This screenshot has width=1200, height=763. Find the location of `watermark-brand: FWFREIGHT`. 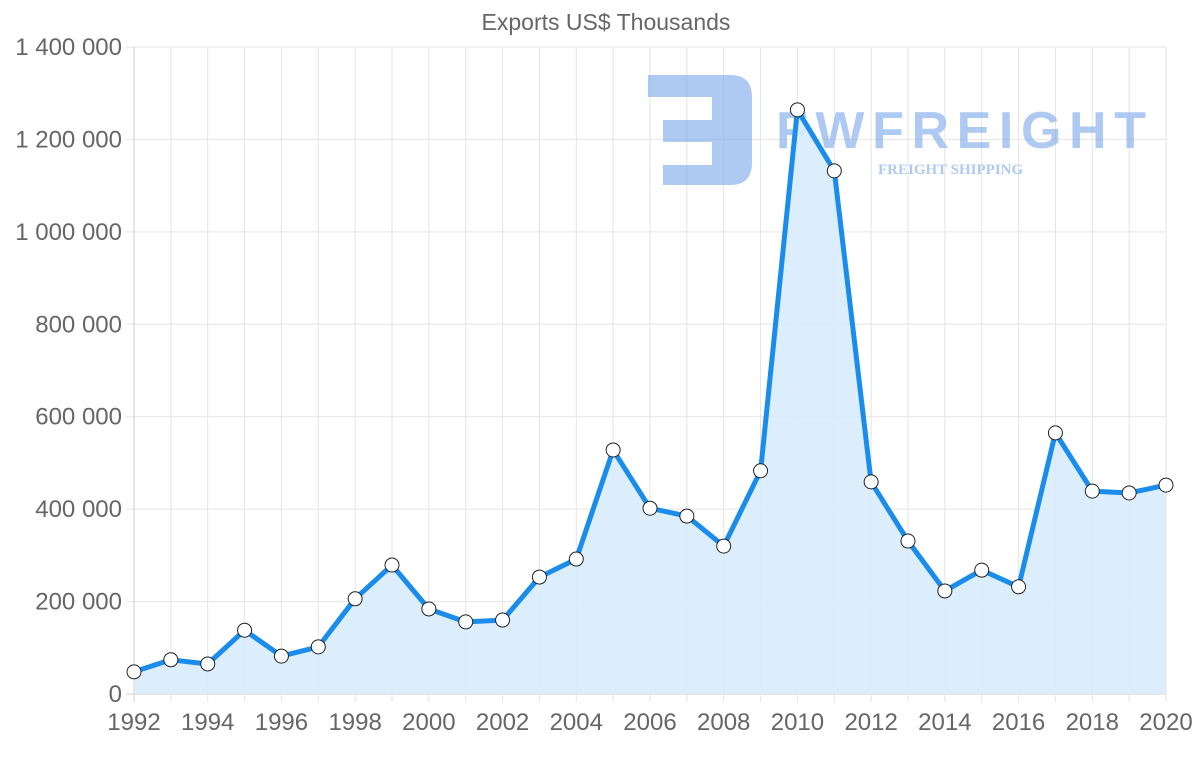

watermark-brand: FWFREIGHT is located at coordinates (961, 131).